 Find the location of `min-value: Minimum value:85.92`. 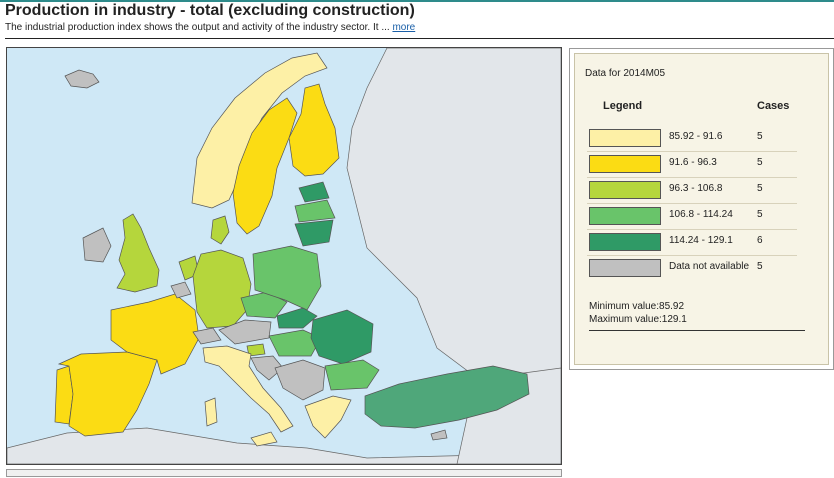

min-value: Minimum value:85.92 is located at coordinates (637, 306).